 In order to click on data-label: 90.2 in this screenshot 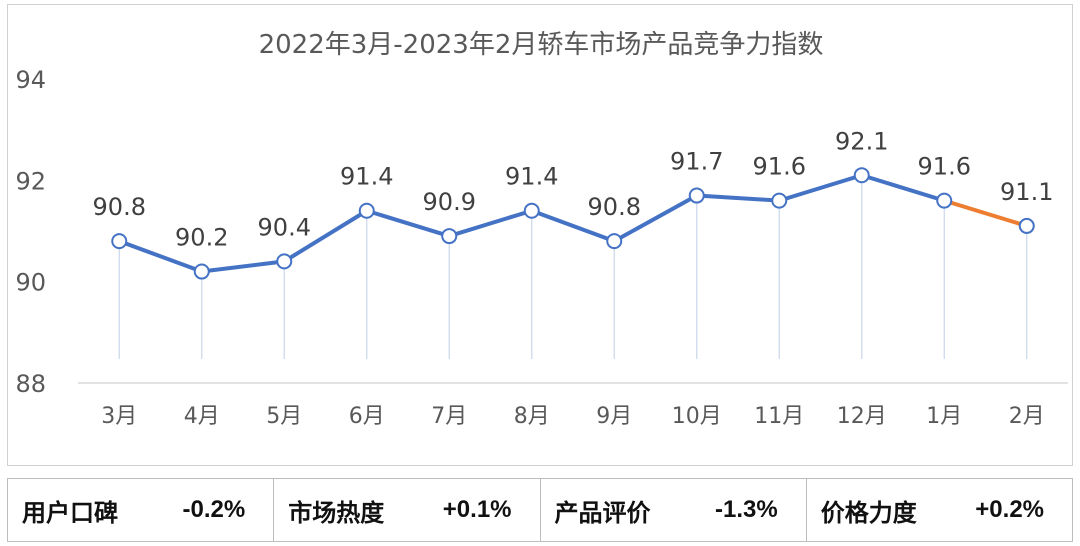, I will do `click(201, 238)`.